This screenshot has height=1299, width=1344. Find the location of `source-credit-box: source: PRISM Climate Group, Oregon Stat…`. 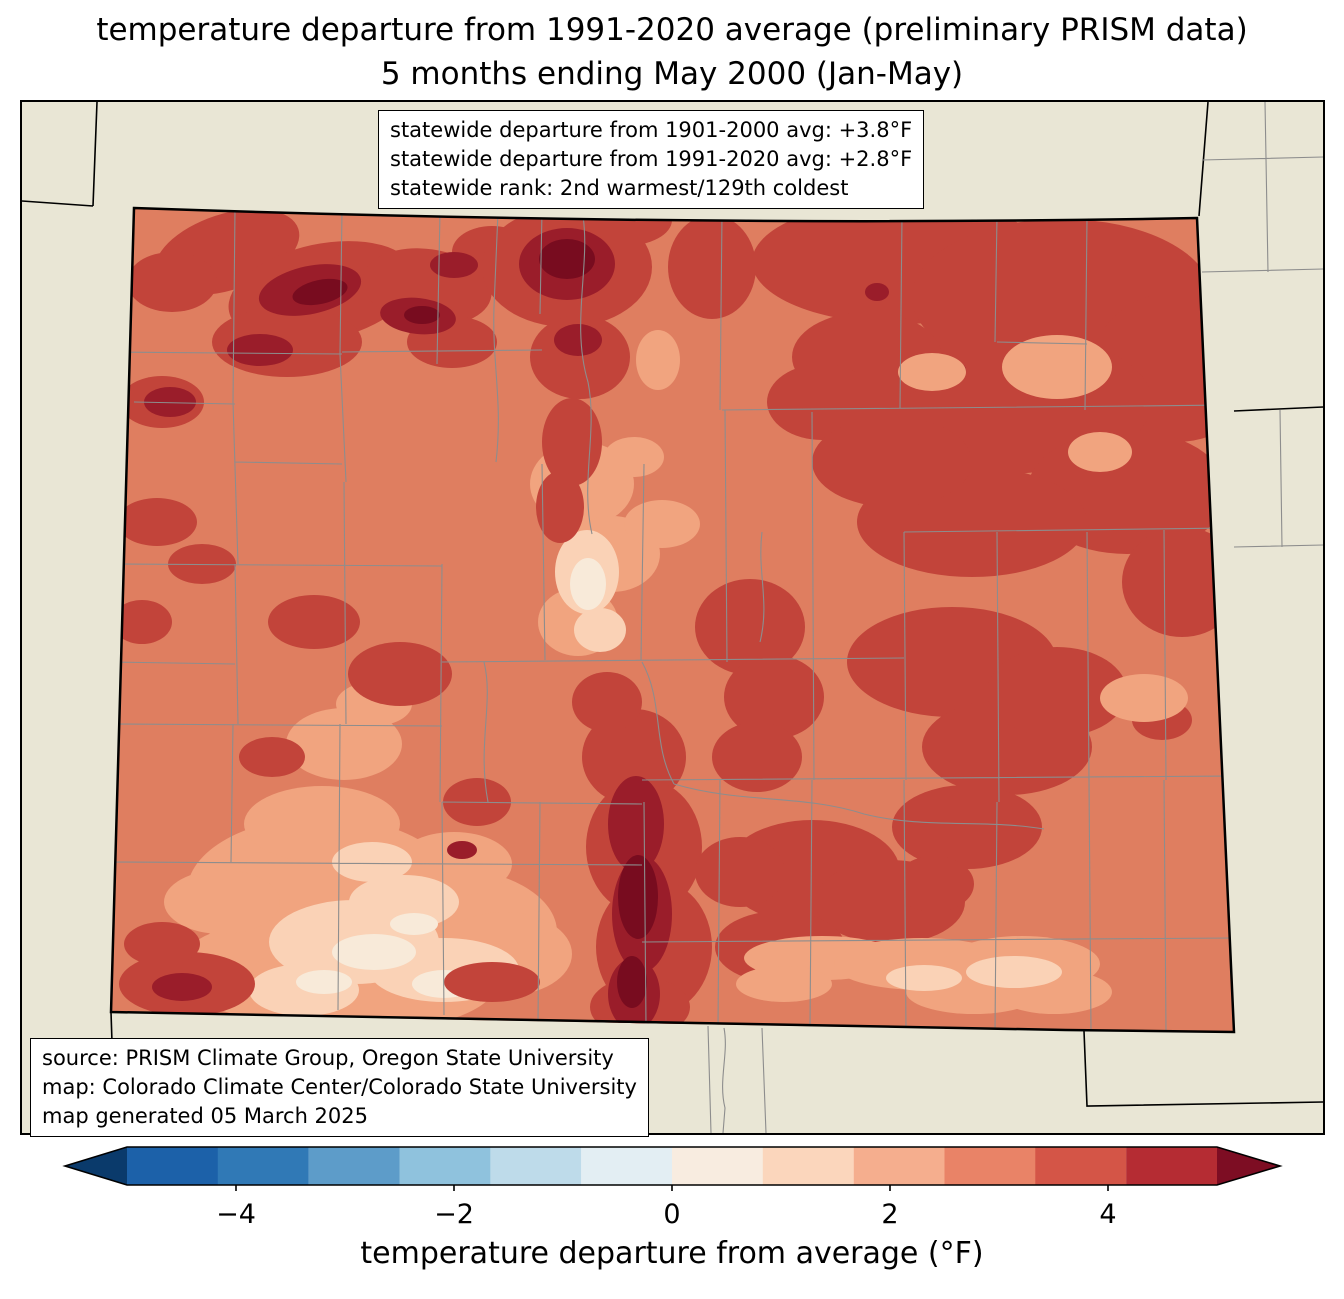

source-credit-box: source: PRISM Climate Group, Oregon Stat… is located at coordinates (339, 1087).